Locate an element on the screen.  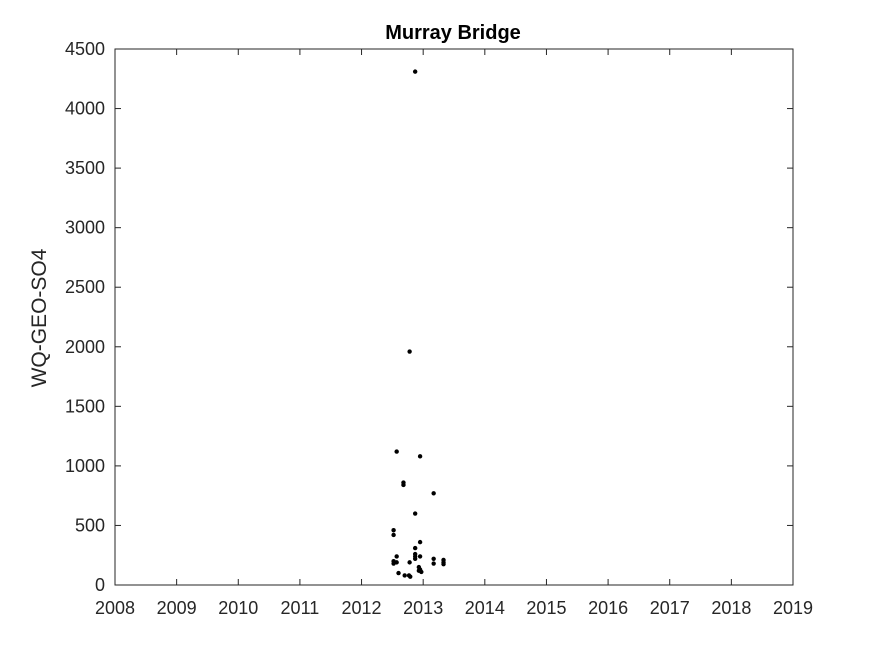
y-tick-label: 3000 is located at coordinates (85, 228).